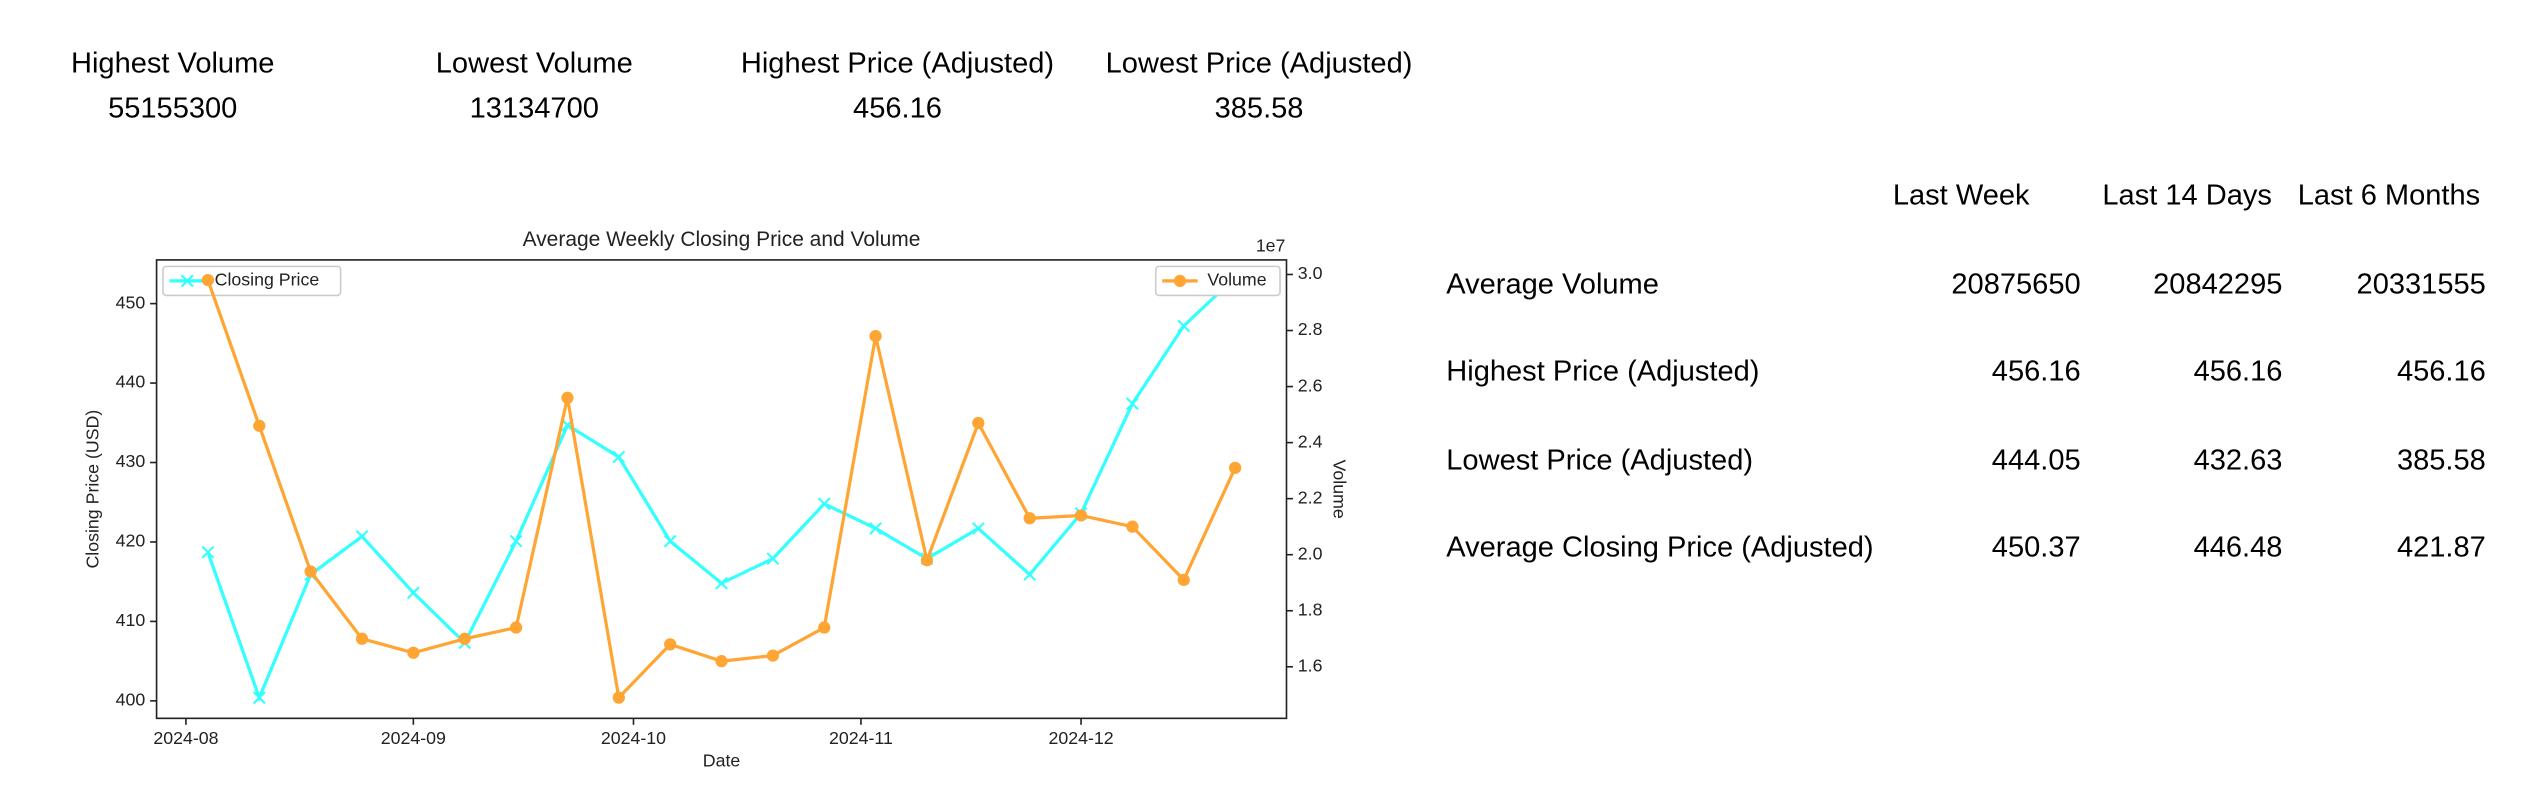 This screenshot has height=812, width=2531. I want to click on stat-label: Highest Price (Adjusted), so click(897, 63).